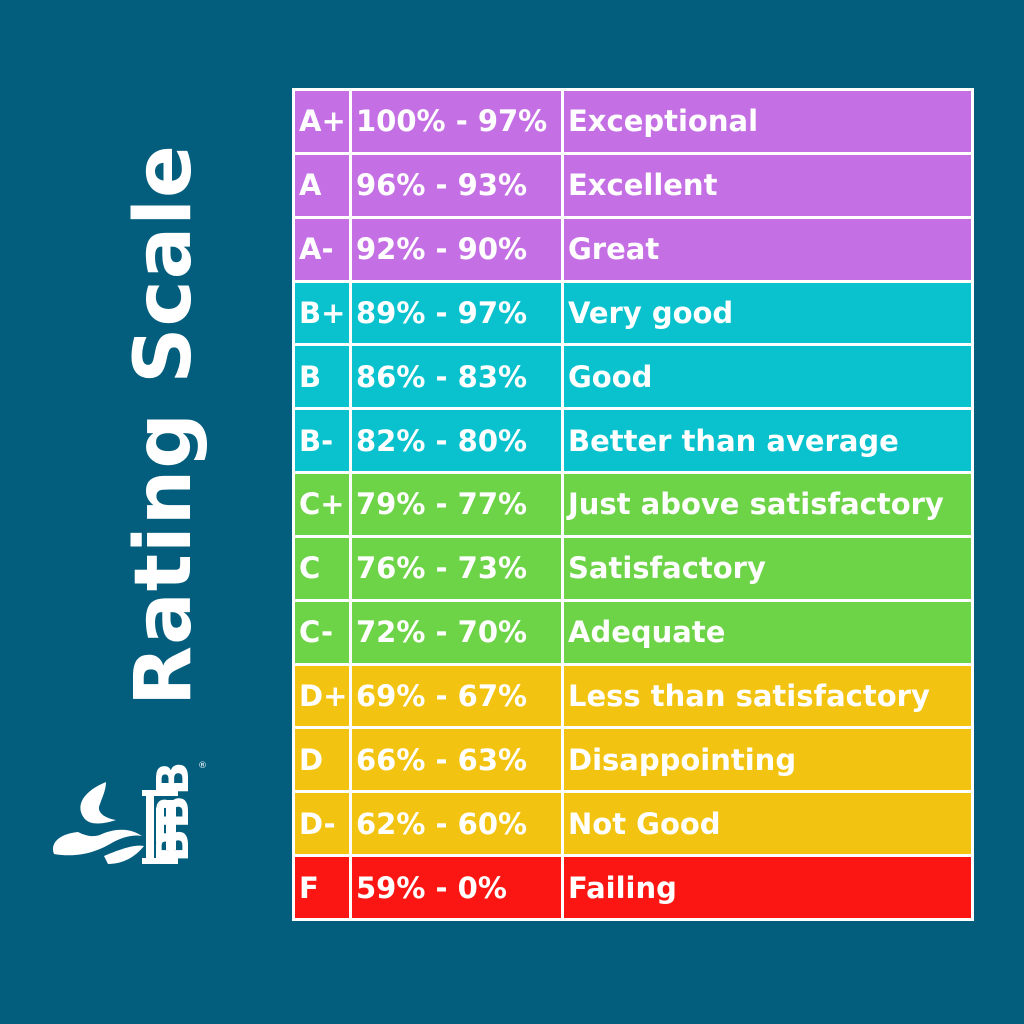 The height and width of the screenshot is (1024, 1024). What do you see at coordinates (322, 185) in the screenshot?
I see `grade-cell: A` at bounding box center [322, 185].